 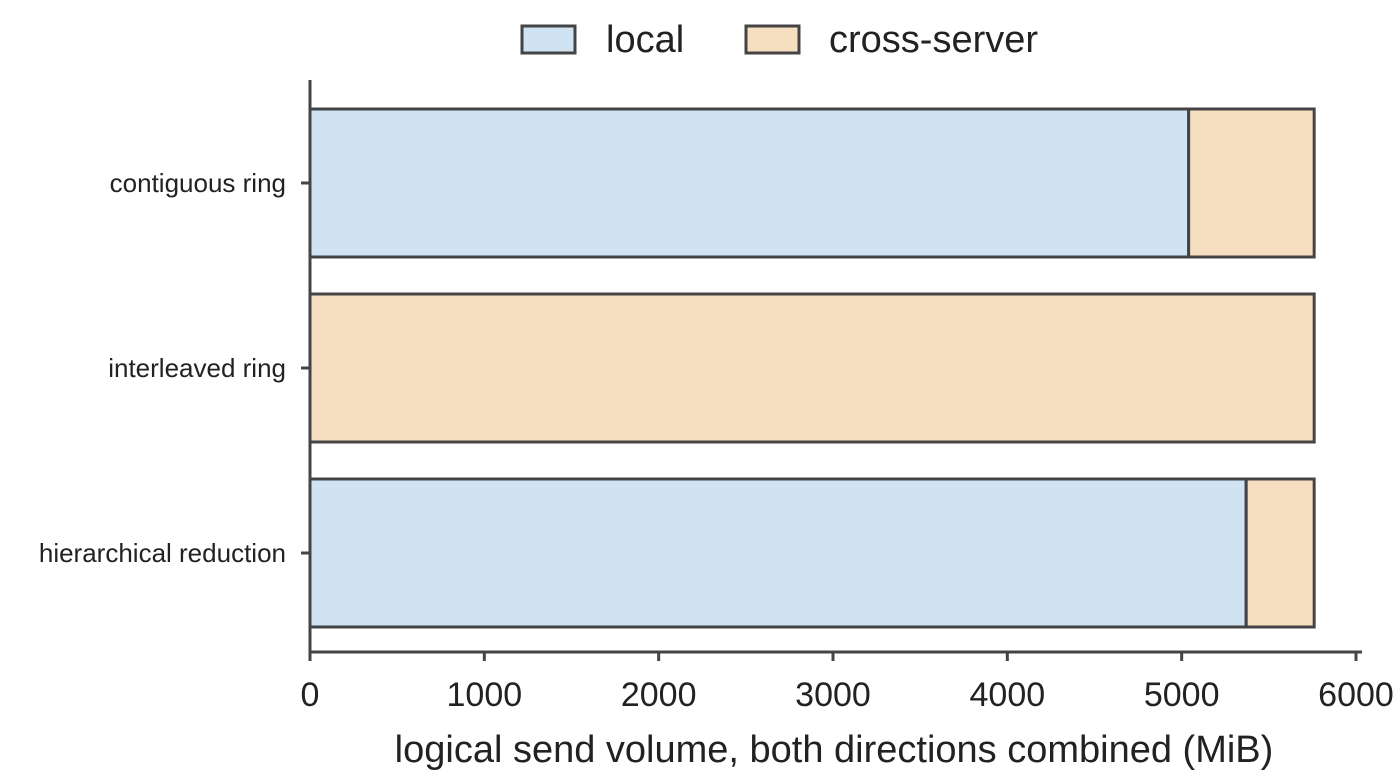 What do you see at coordinates (197, 368) in the screenshot?
I see `y-tick-label: interleaved ring` at bounding box center [197, 368].